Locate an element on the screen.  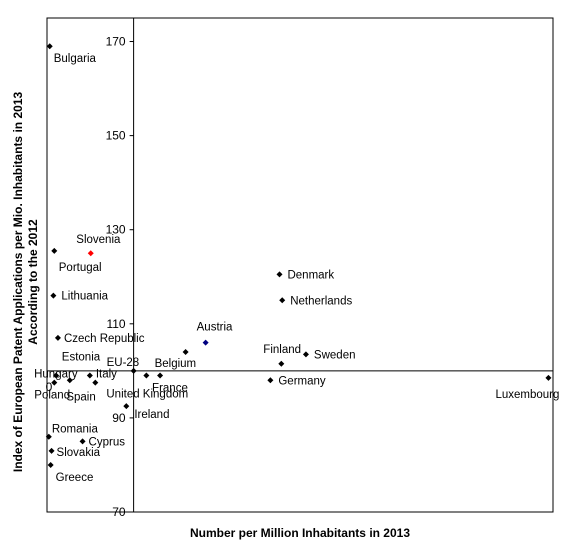
data-point-label: Lithuania is located at coordinates (84, 297).